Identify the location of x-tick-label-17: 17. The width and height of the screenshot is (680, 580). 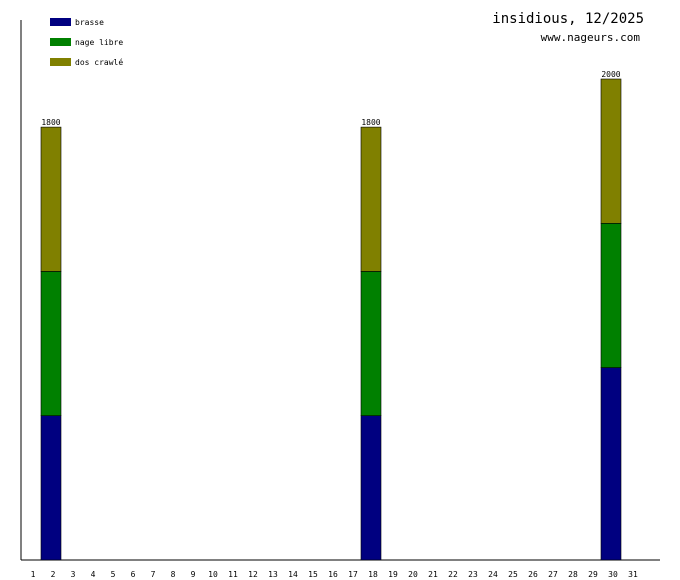
(353, 574).